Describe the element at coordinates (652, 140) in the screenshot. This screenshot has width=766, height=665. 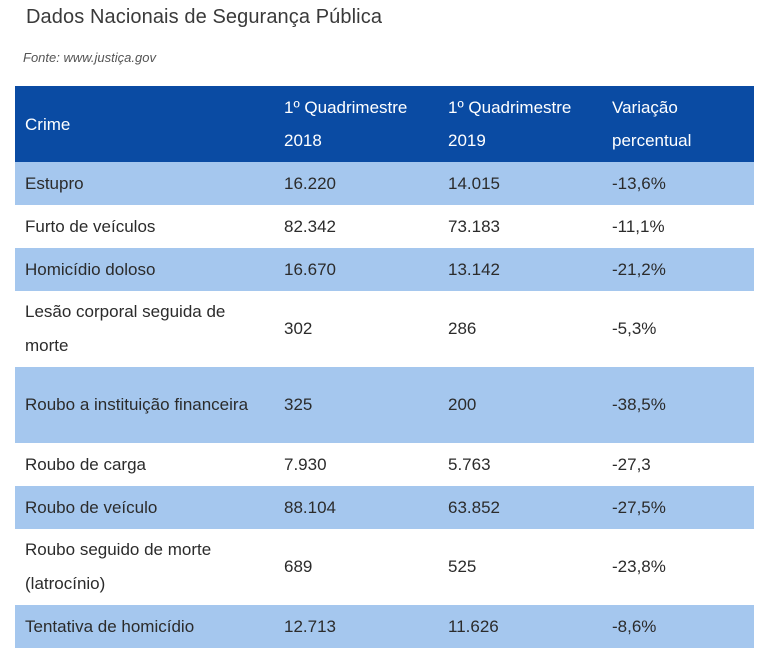
I see `header-variation-line2: percentual` at that location.